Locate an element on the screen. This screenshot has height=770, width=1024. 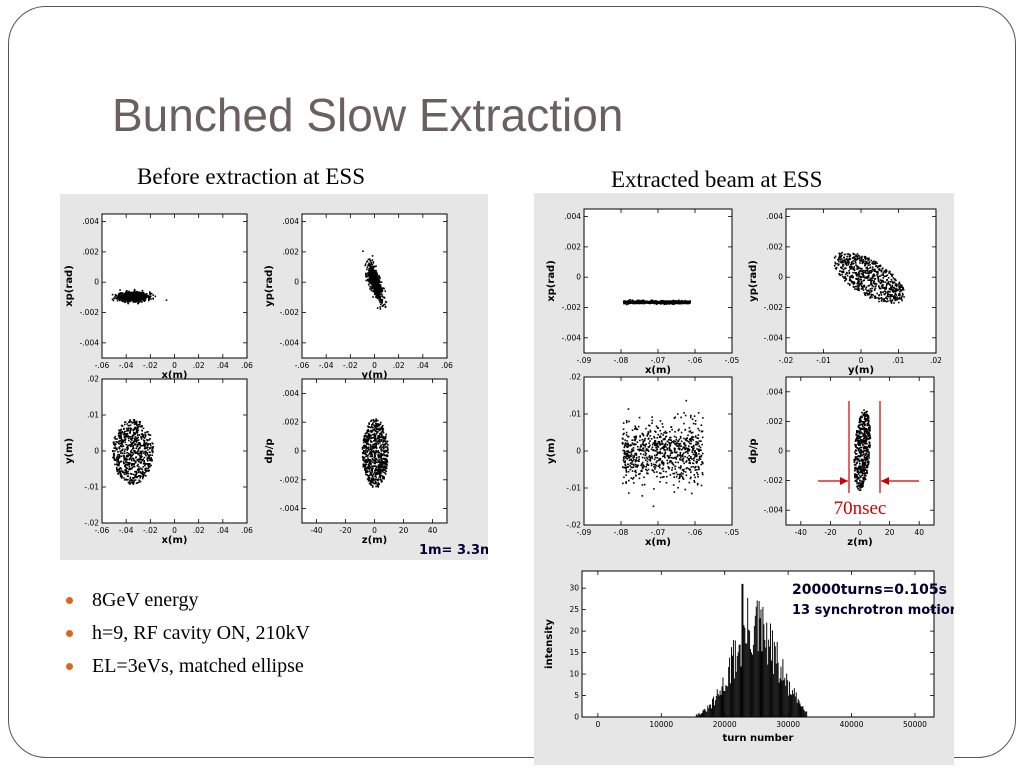
y-tick-label: -.004 is located at coordinates (90, 342).